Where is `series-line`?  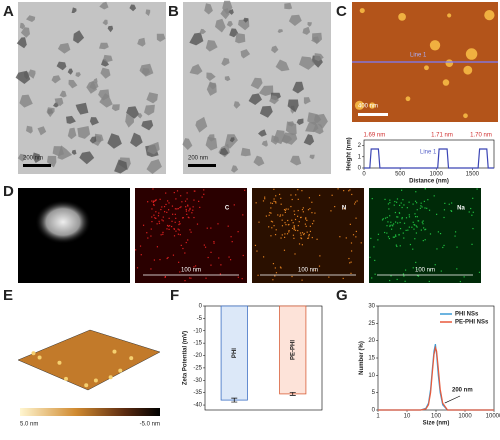 series-line is located at coordinates (436, 377).